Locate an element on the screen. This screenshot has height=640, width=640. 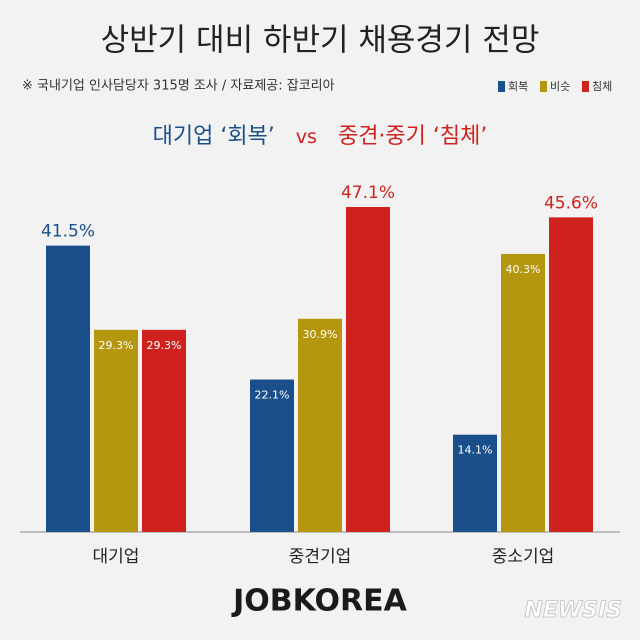
value-label: 30.9% is located at coordinates (320, 334).